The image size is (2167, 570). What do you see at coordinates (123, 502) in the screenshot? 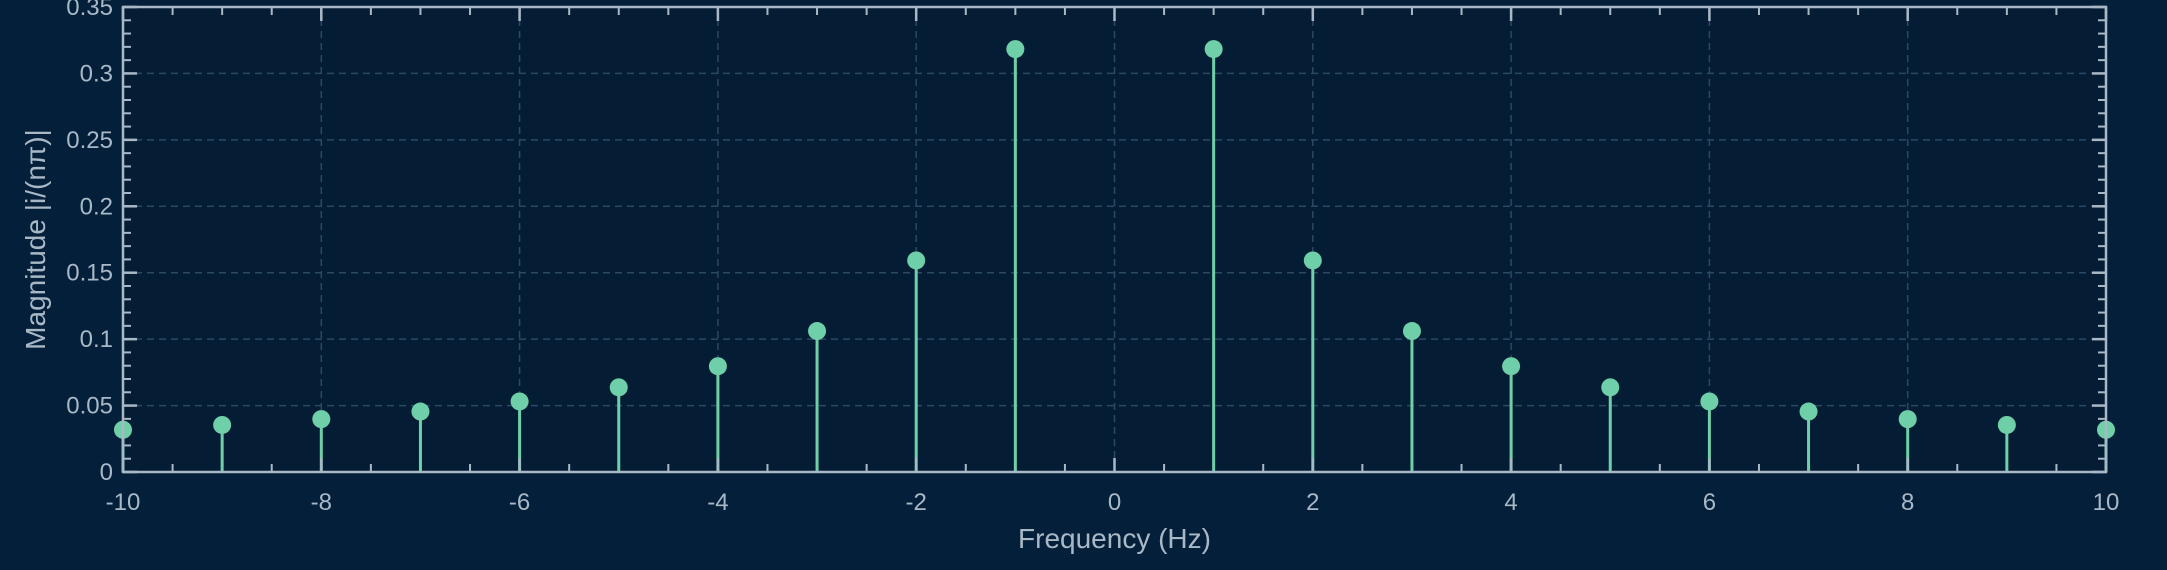
I see `x-tick-label: -10` at bounding box center [123, 502].